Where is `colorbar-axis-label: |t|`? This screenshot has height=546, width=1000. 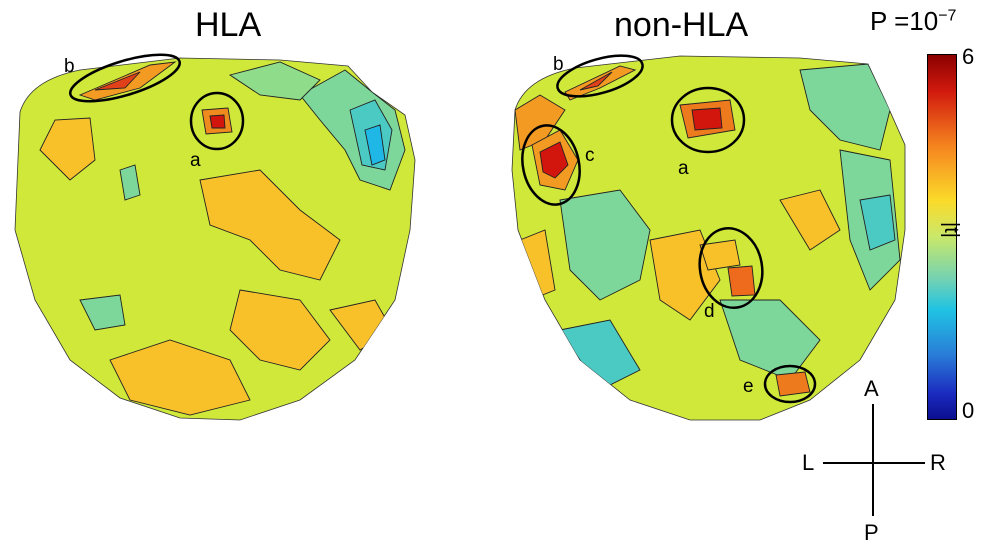 colorbar-axis-label: |t| is located at coordinates (951, 230).